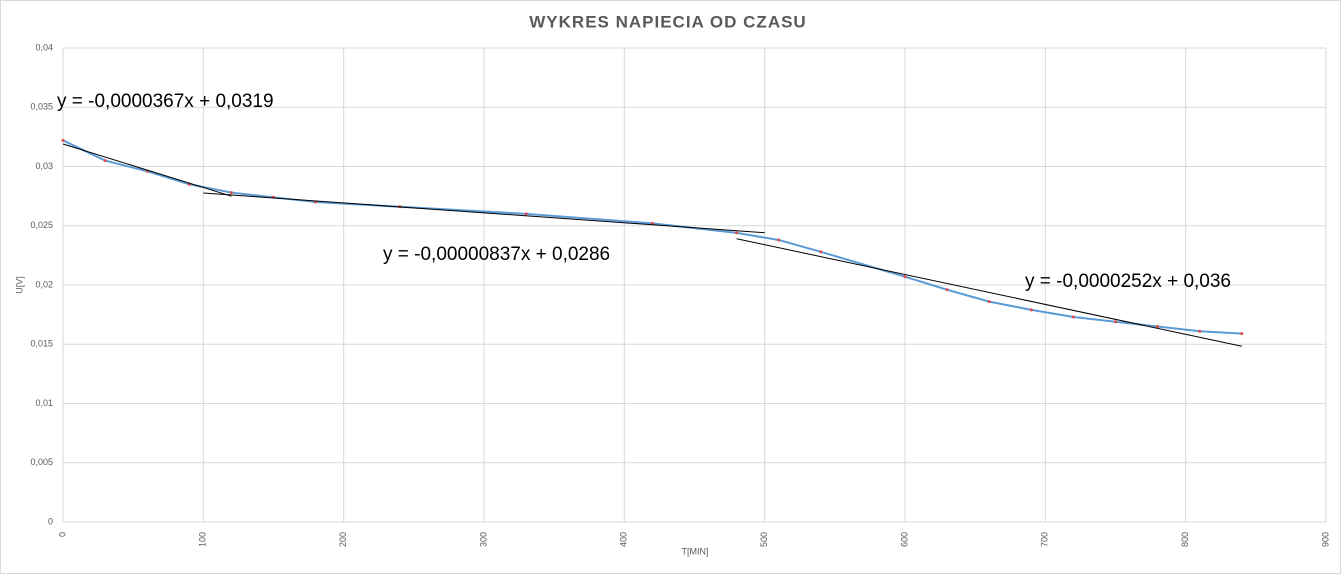 Image resolution: width=1341 pixels, height=574 pixels. I want to click on trendline-equation: y = -0,00000837x + 0,0286, so click(496, 254).